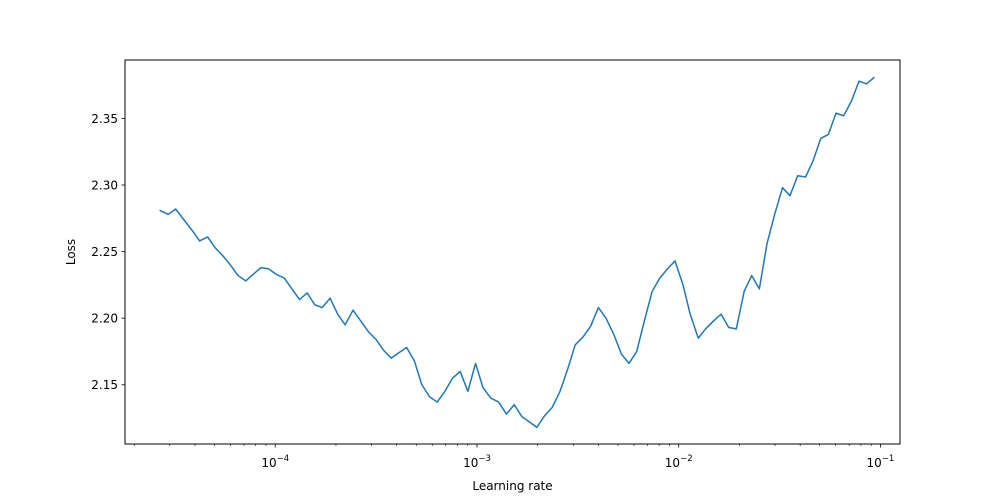  Describe the element at coordinates (881, 462) in the screenshot. I see `x-tick-label-3: 10⁻¹` at that location.